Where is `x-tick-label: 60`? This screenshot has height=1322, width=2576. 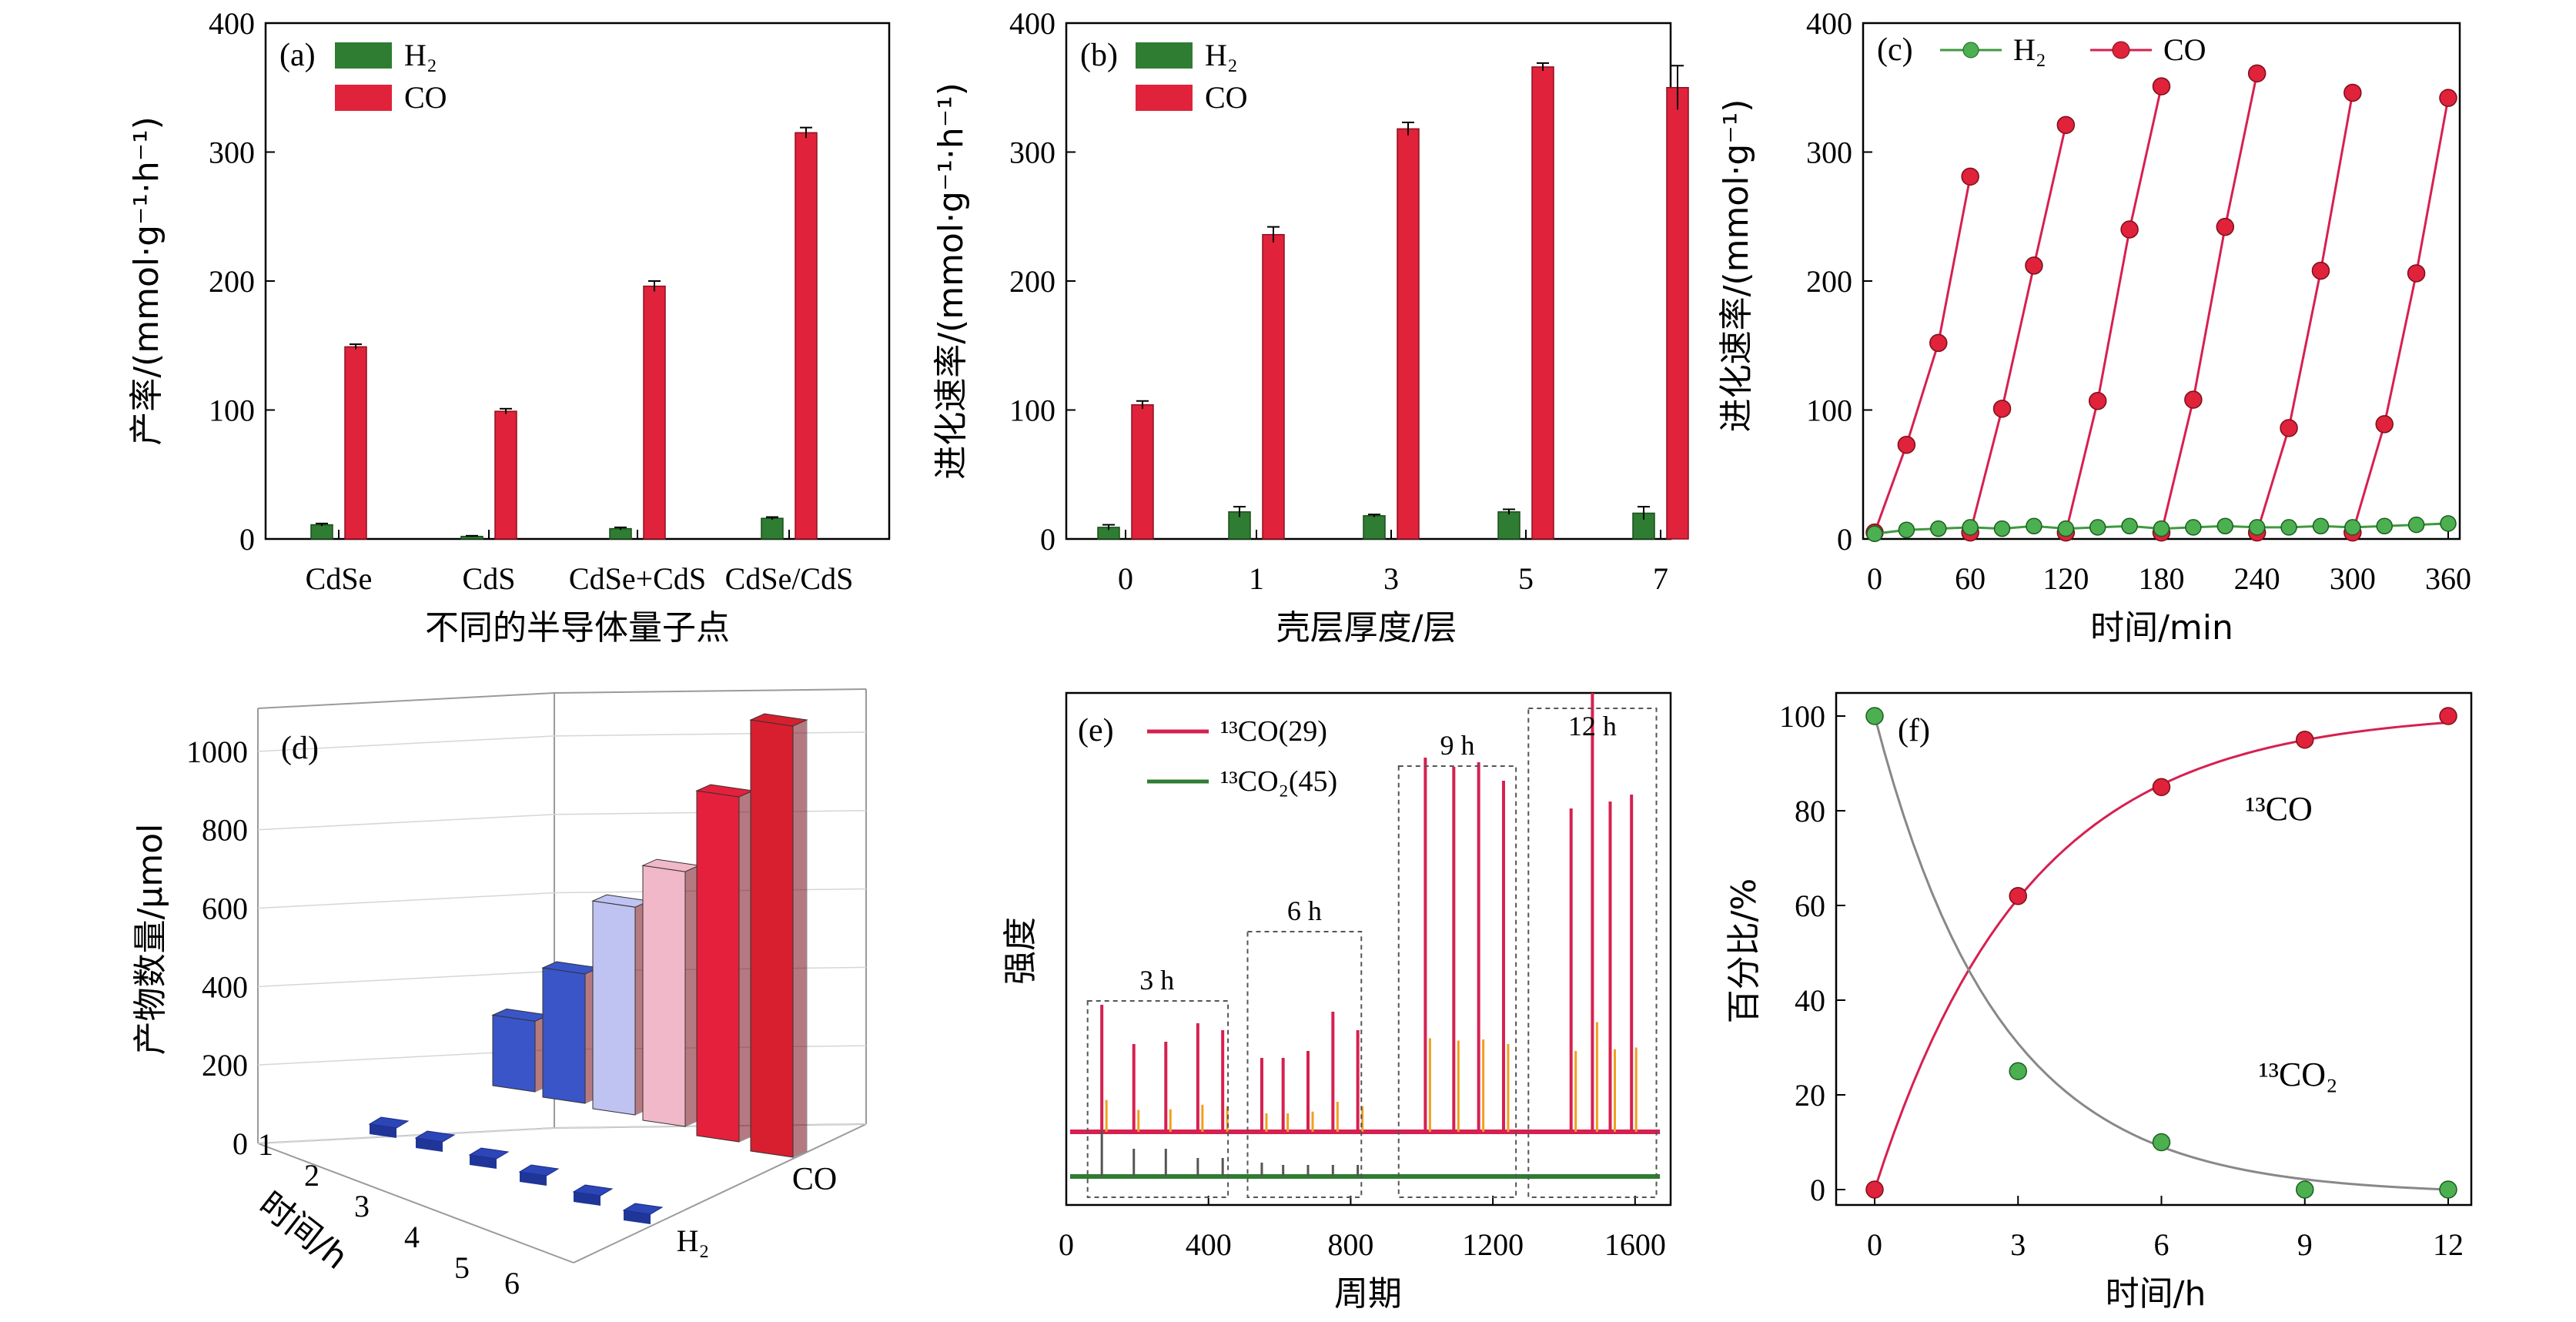
x-tick-label: 60 is located at coordinates (1971, 578).